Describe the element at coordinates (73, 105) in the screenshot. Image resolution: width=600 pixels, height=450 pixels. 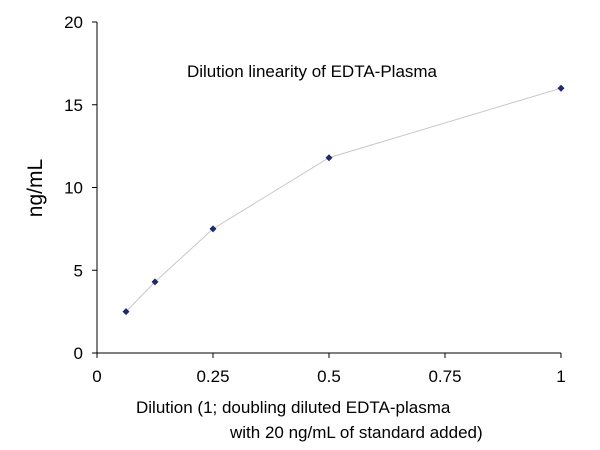
I see `y-tick-label: 15` at that location.